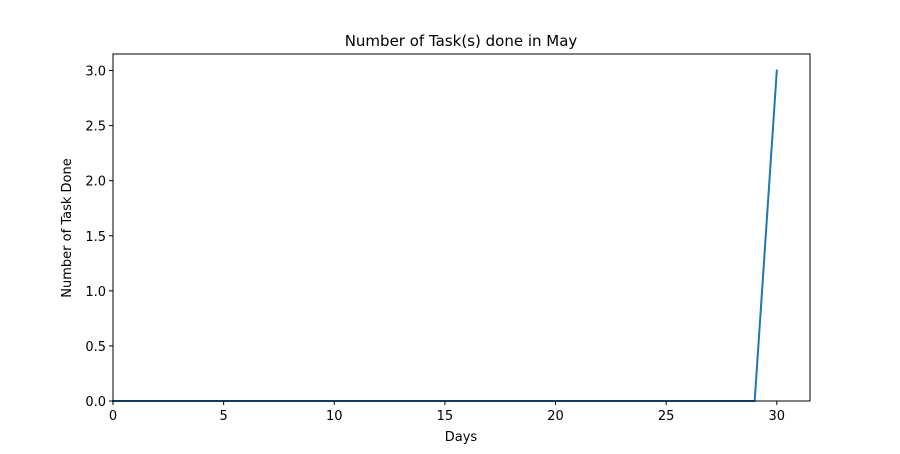  I want to click on x-axis-label: Days, so click(461, 437).